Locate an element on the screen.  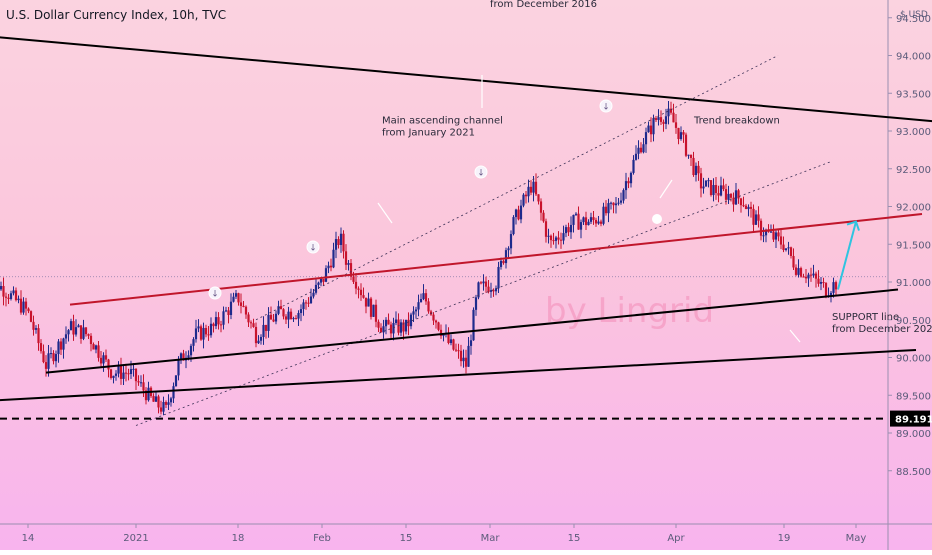
y-tick-label: 90.000 is located at coordinates (913, 359).